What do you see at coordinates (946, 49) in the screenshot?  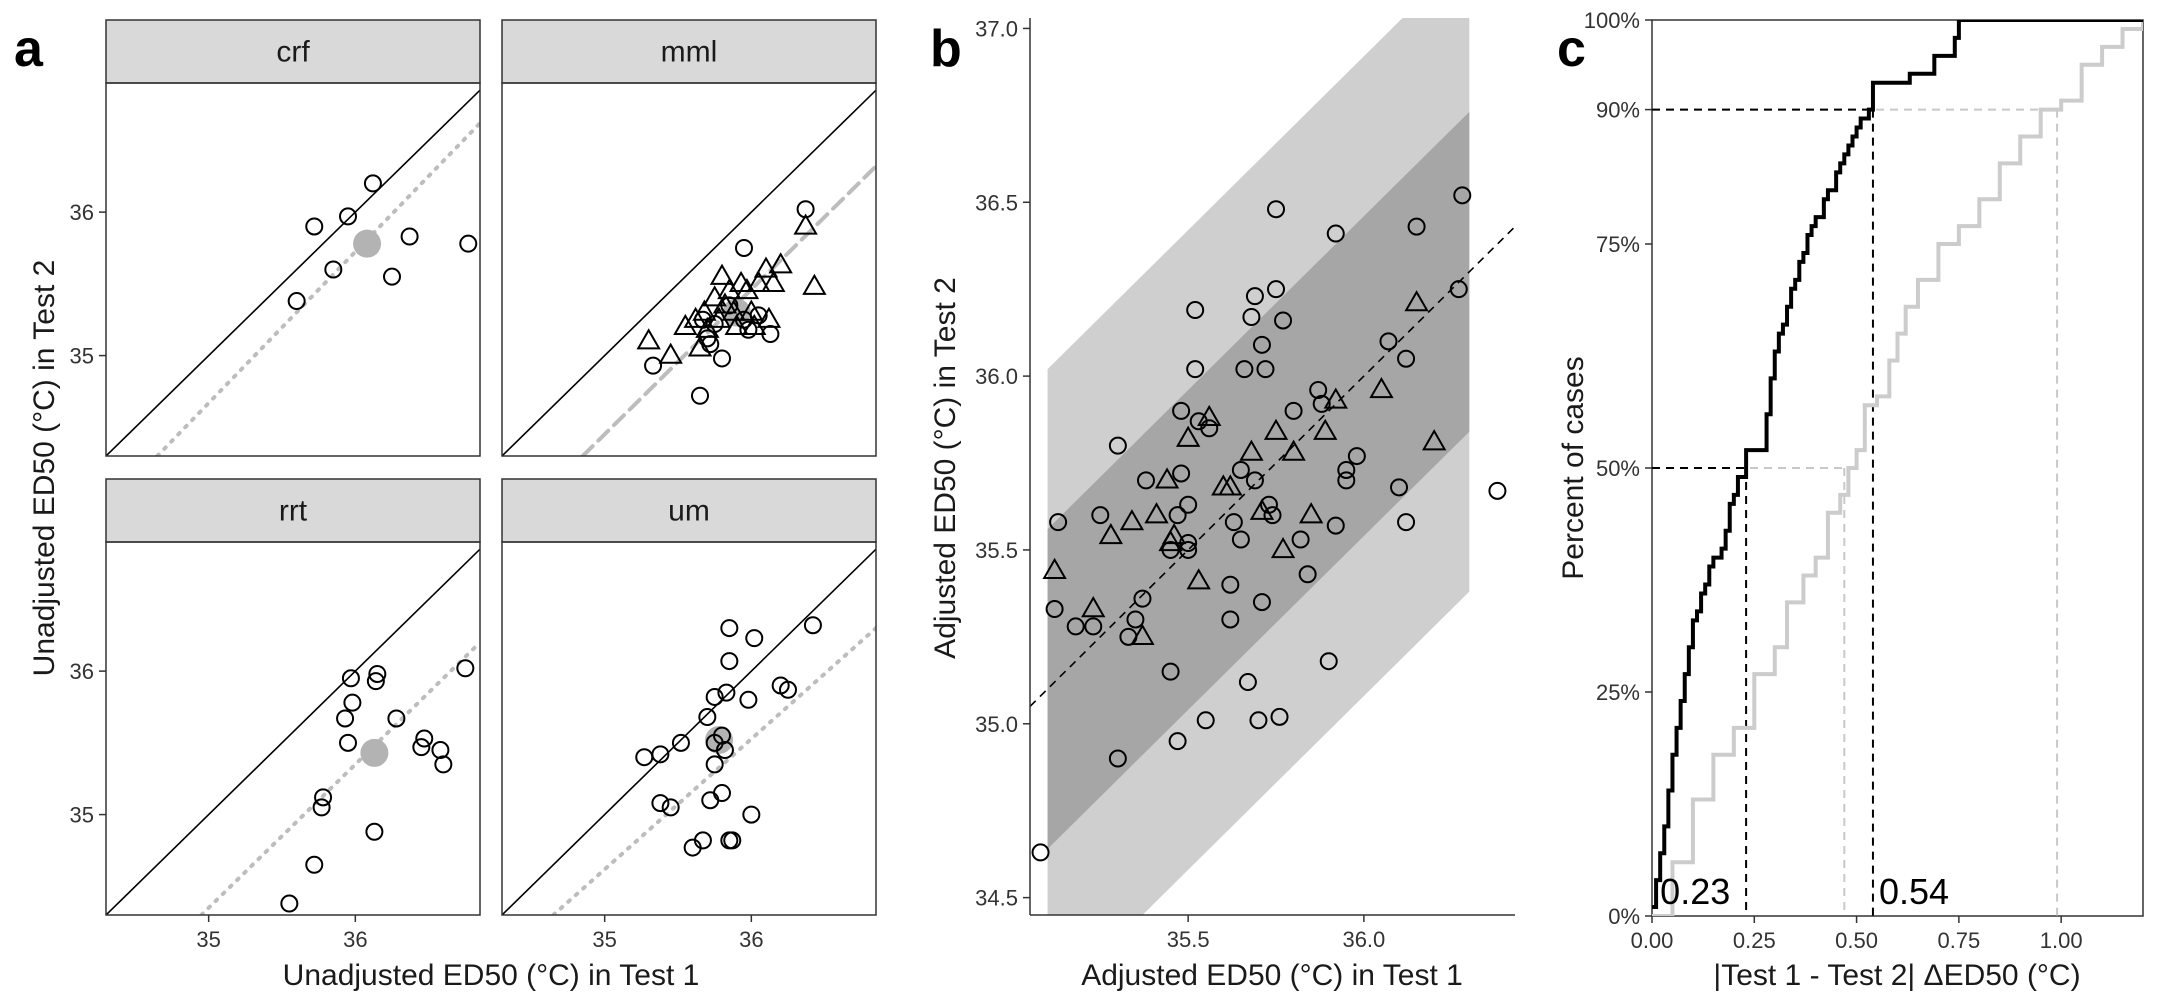 I see `panel-label-b: b` at bounding box center [946, 49].